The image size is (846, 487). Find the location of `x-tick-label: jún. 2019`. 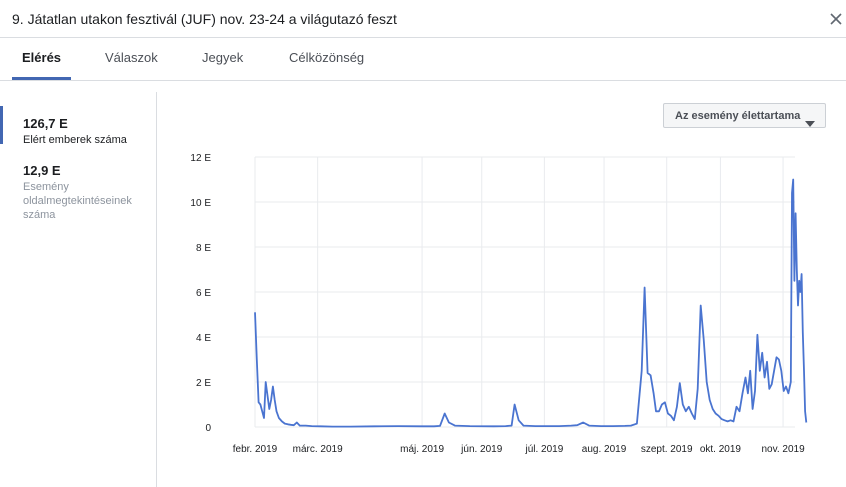

x-tick-label: jún. 2019 is located at coordinates (481, 449).